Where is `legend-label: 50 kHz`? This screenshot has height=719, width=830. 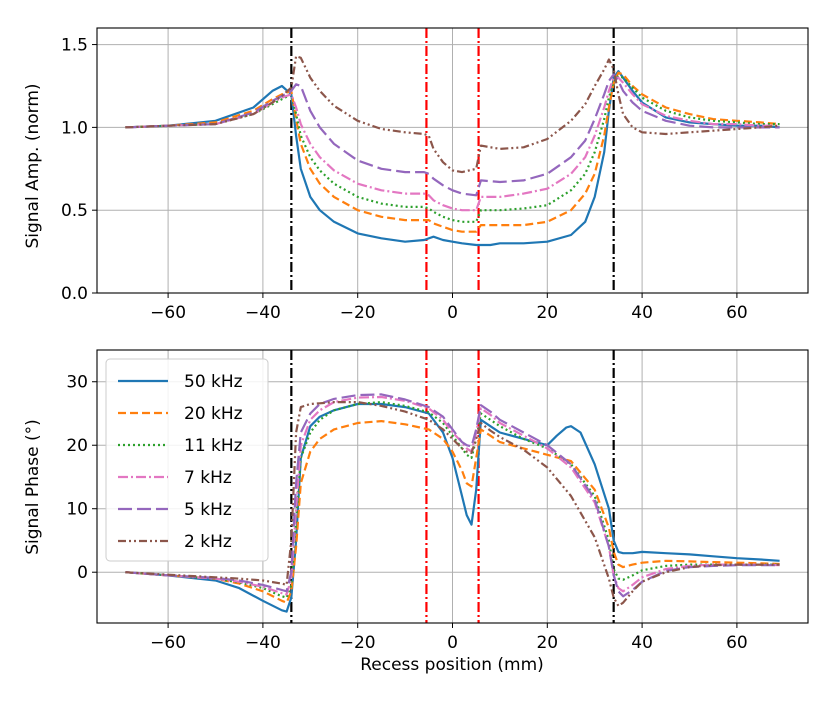
legend-label: 50 kHz is located at coordinates (213, 382).